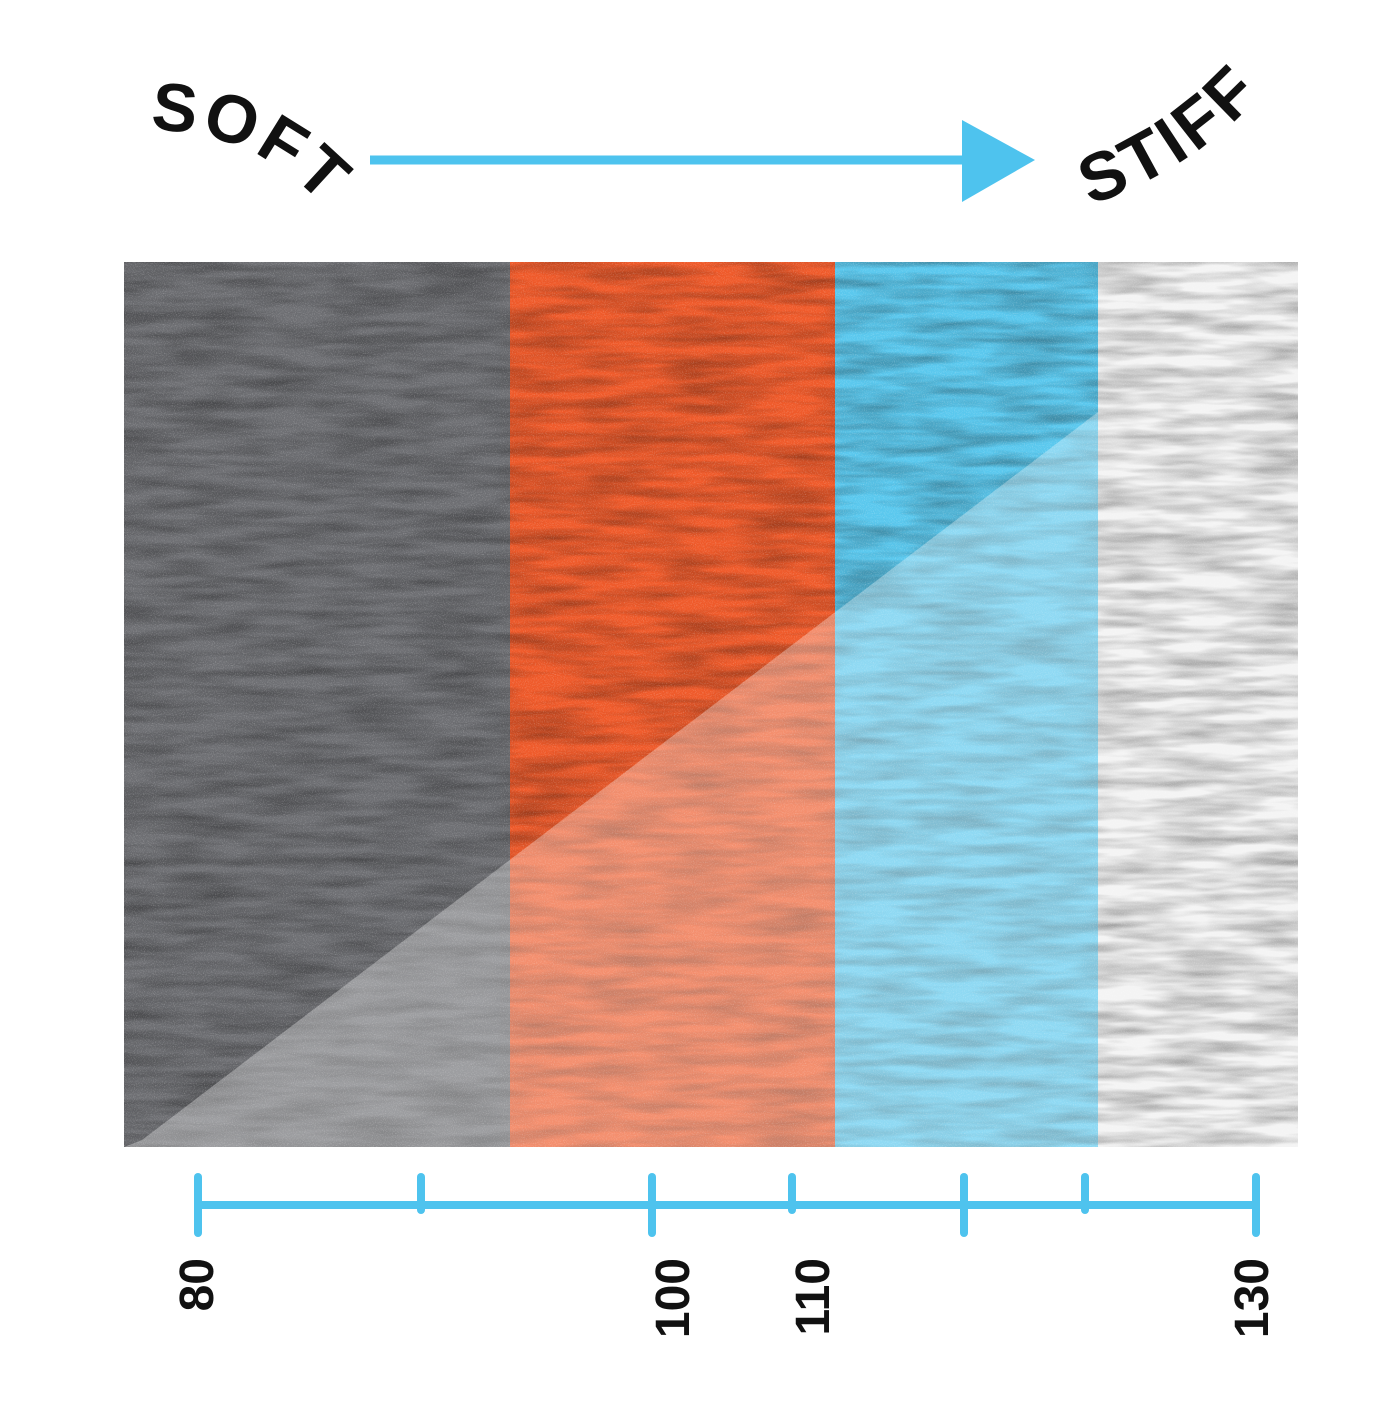 The image size is (1400, 1413). I want to click on stiff-label: STIFF, so click(1171, 134).